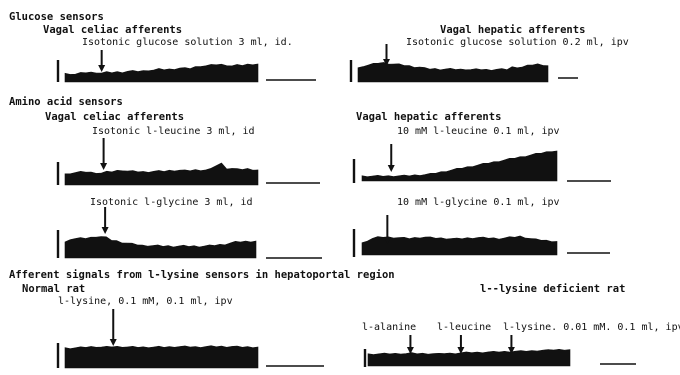 This screenshot has width=680, height=375. Describe the element at coordinates (105, 230) in the screenshot. I see `stimulus-arrow-p5-0-head` at that location.